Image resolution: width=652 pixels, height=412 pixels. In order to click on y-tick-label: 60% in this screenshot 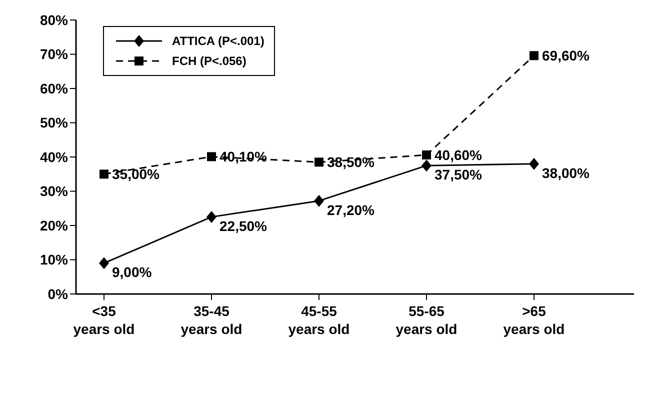, I will do `click(54, 88)`.